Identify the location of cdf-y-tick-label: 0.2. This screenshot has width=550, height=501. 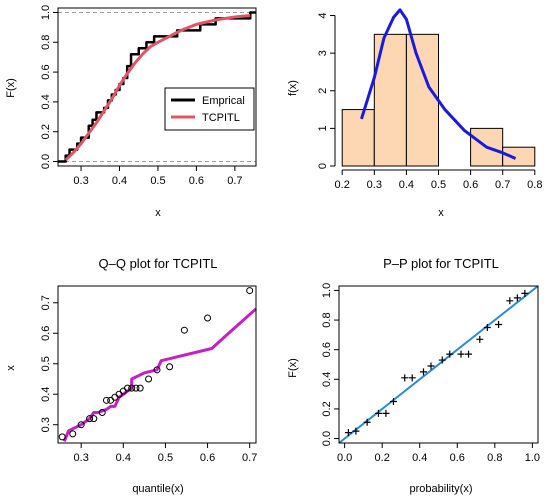
(46, 131).